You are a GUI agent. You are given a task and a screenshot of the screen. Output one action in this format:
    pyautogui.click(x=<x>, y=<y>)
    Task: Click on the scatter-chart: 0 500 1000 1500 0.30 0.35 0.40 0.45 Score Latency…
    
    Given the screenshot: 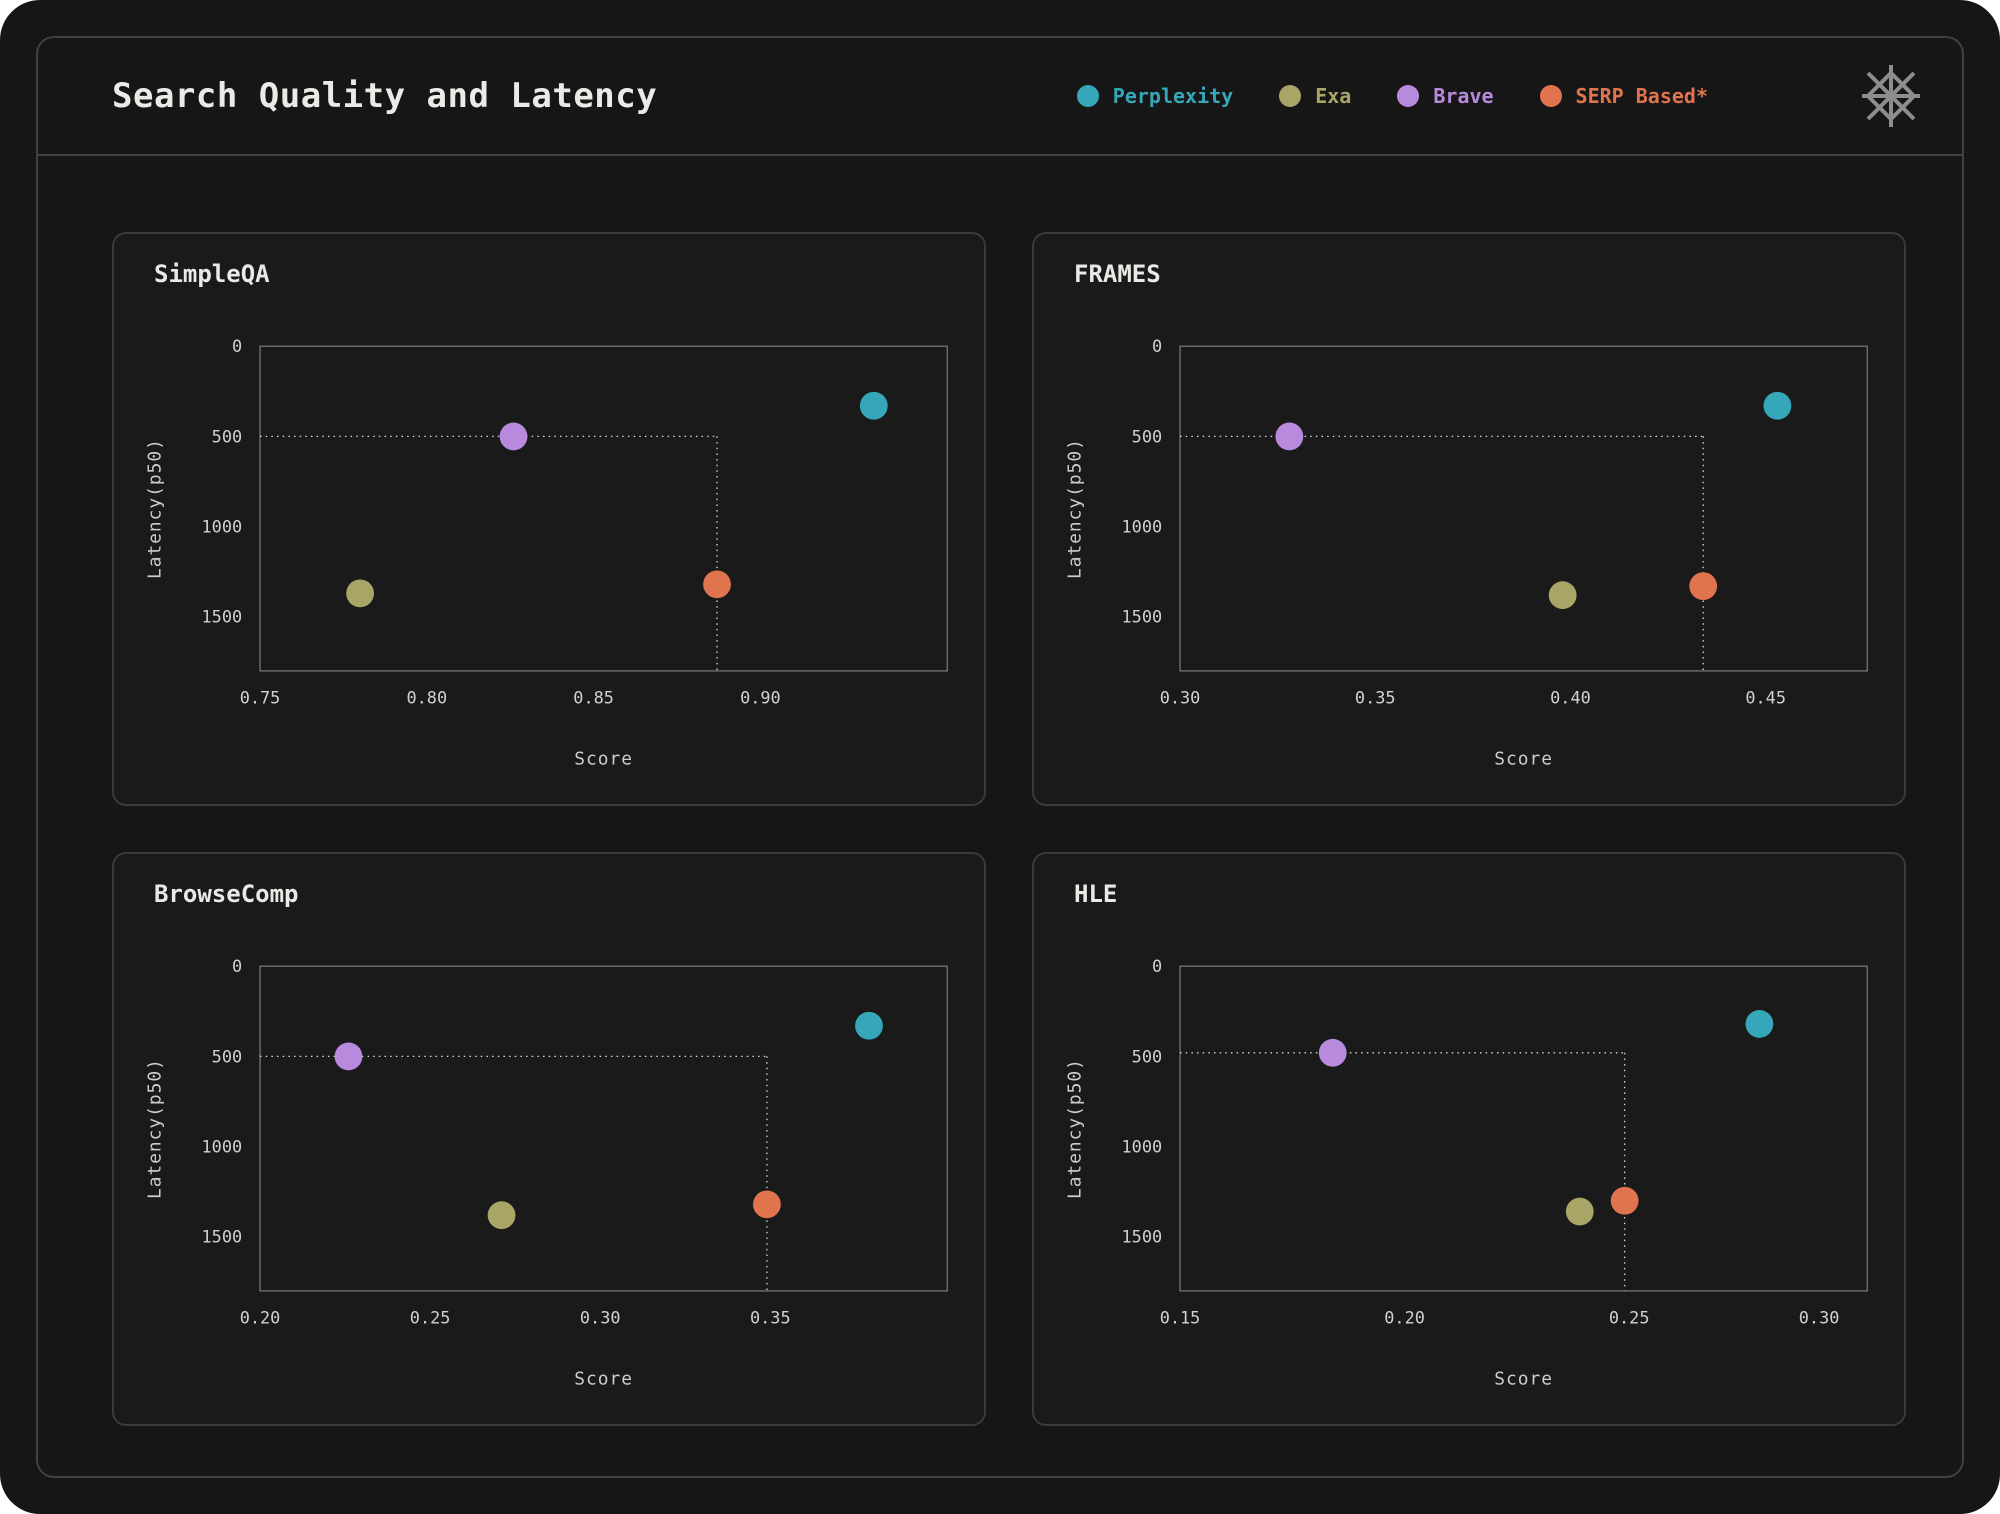 What is the action you would take?
    pyautogui.click(x=1466, y=552)
    